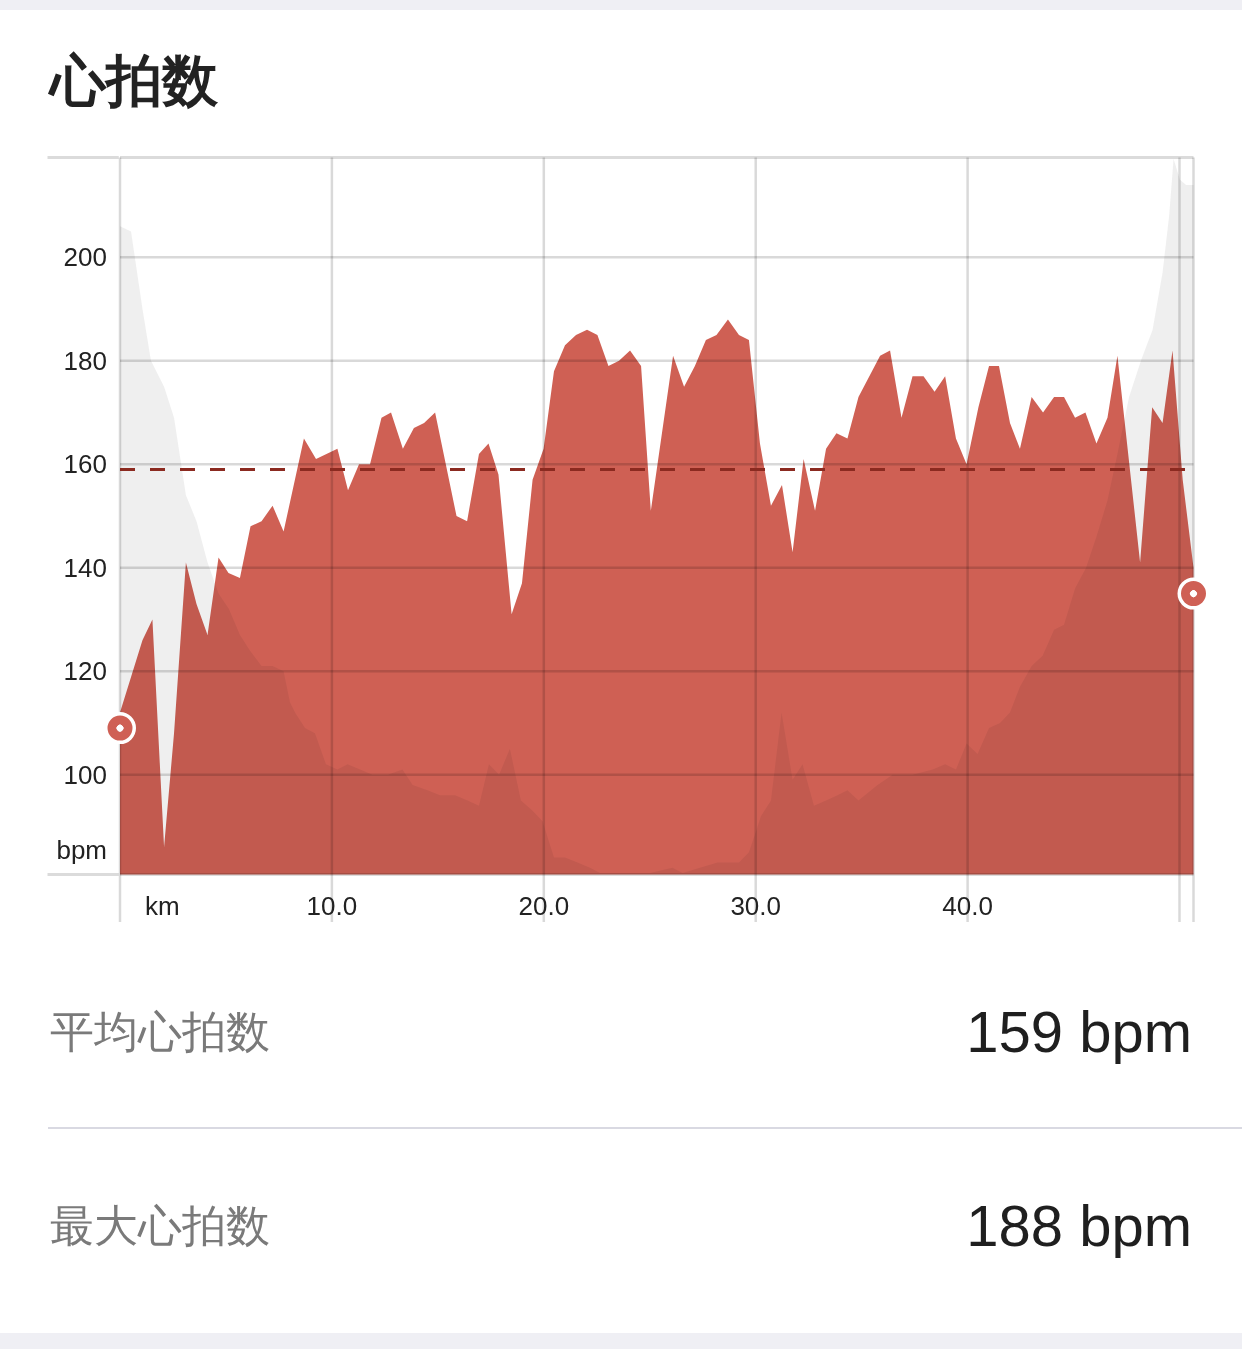 The height and width of the screenshot is (1349, 1242). I want to click on text: 最大心拍数, so click(160, 1225).